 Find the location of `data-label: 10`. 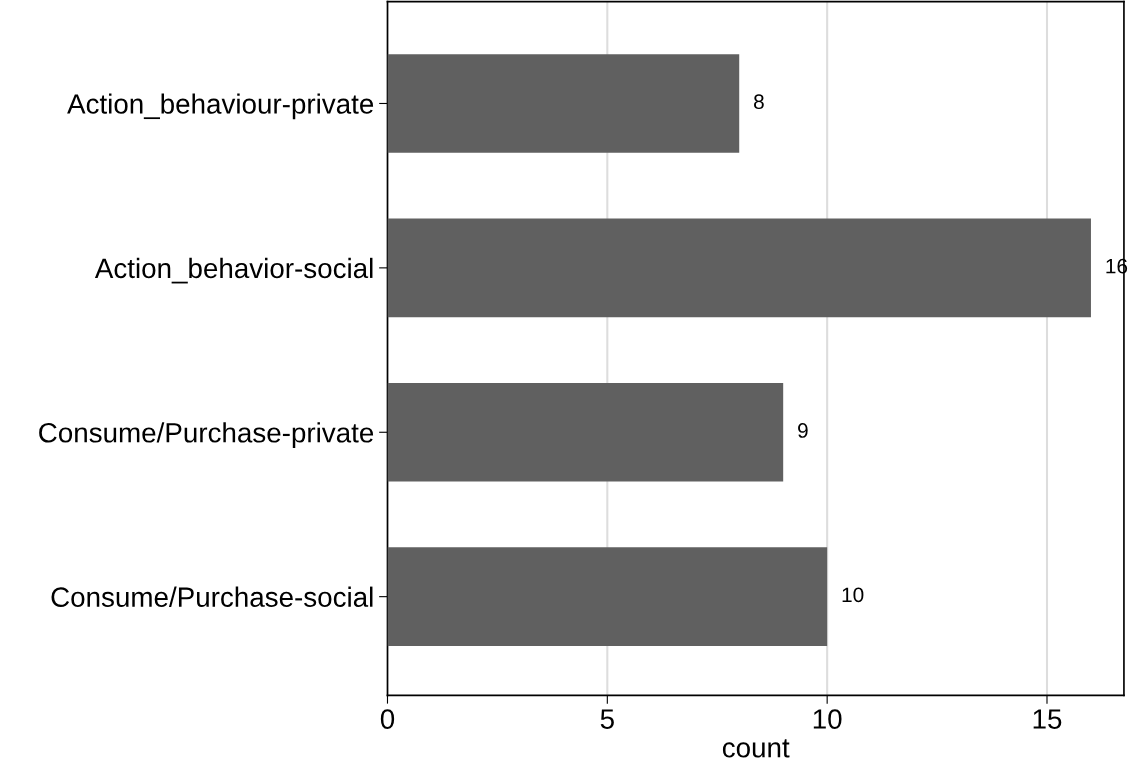

data-label: 10 is located at coordinates (853, 595).